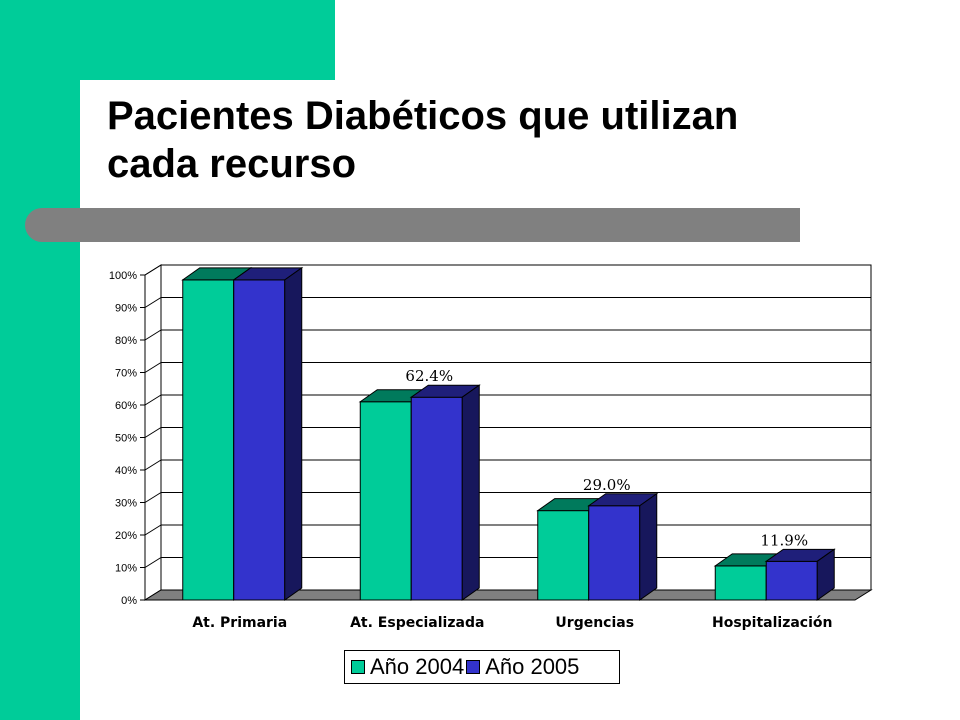  I want to click on legend-item-2004: Año 2004, so click(407, 667).